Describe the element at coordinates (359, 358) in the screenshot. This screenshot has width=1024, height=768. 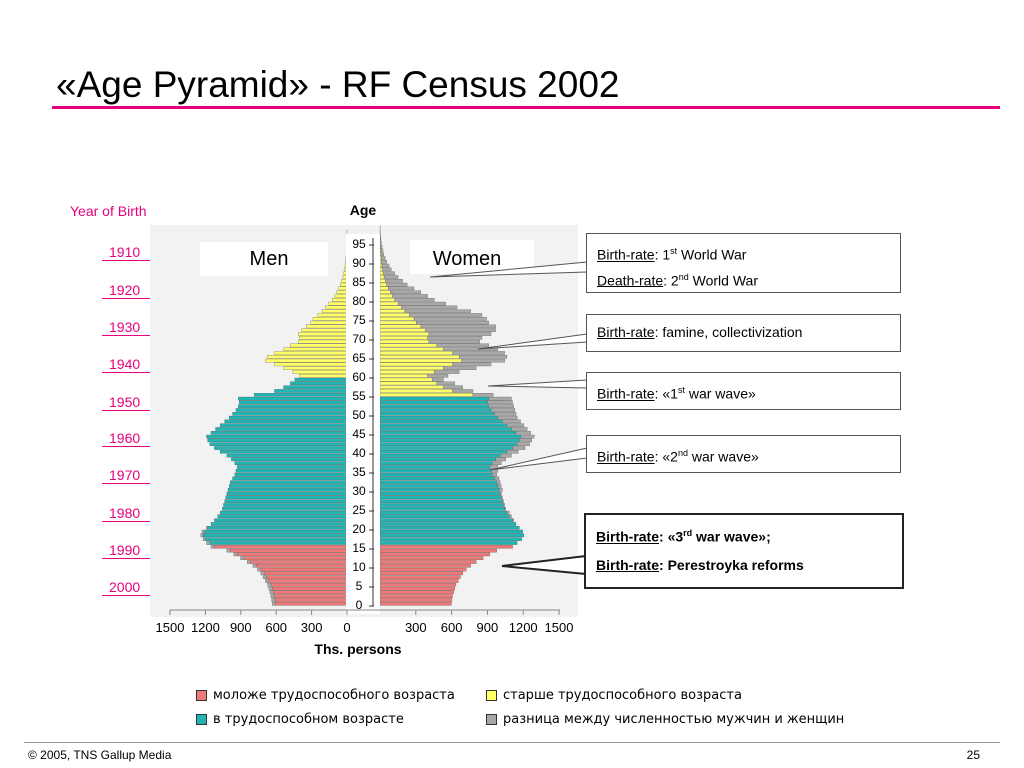
I see `age-tick-label: 65` at that location.